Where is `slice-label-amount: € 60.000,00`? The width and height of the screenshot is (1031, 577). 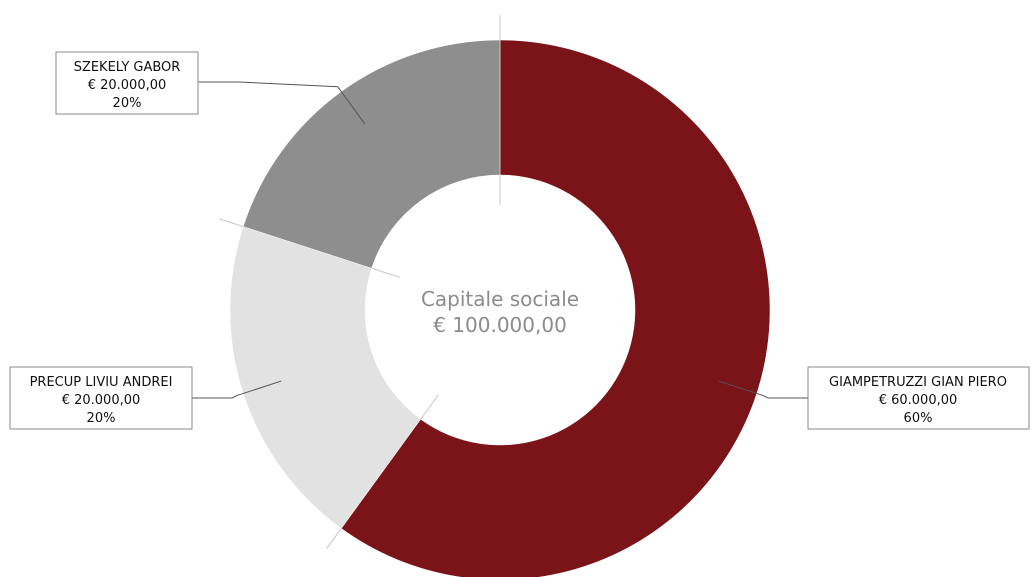 slice-label-amount: € 60.000,00 is located at coordinates (918, 400).